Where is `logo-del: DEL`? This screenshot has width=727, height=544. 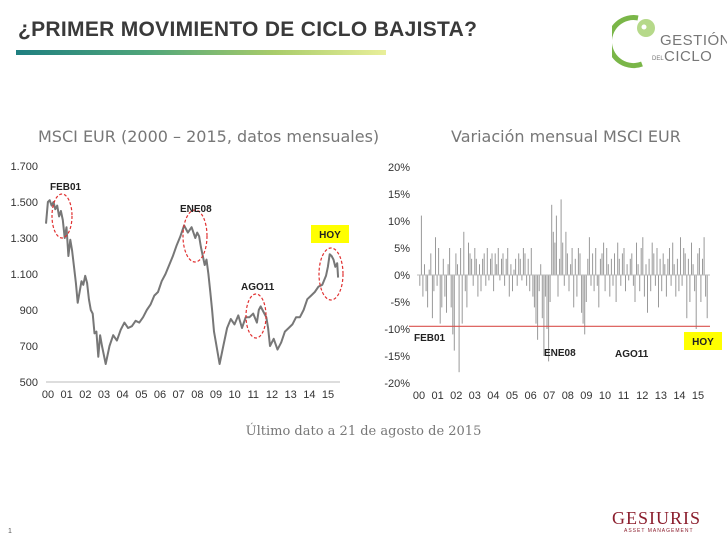
logo-del: DEL is located at coordinates (658, 59).